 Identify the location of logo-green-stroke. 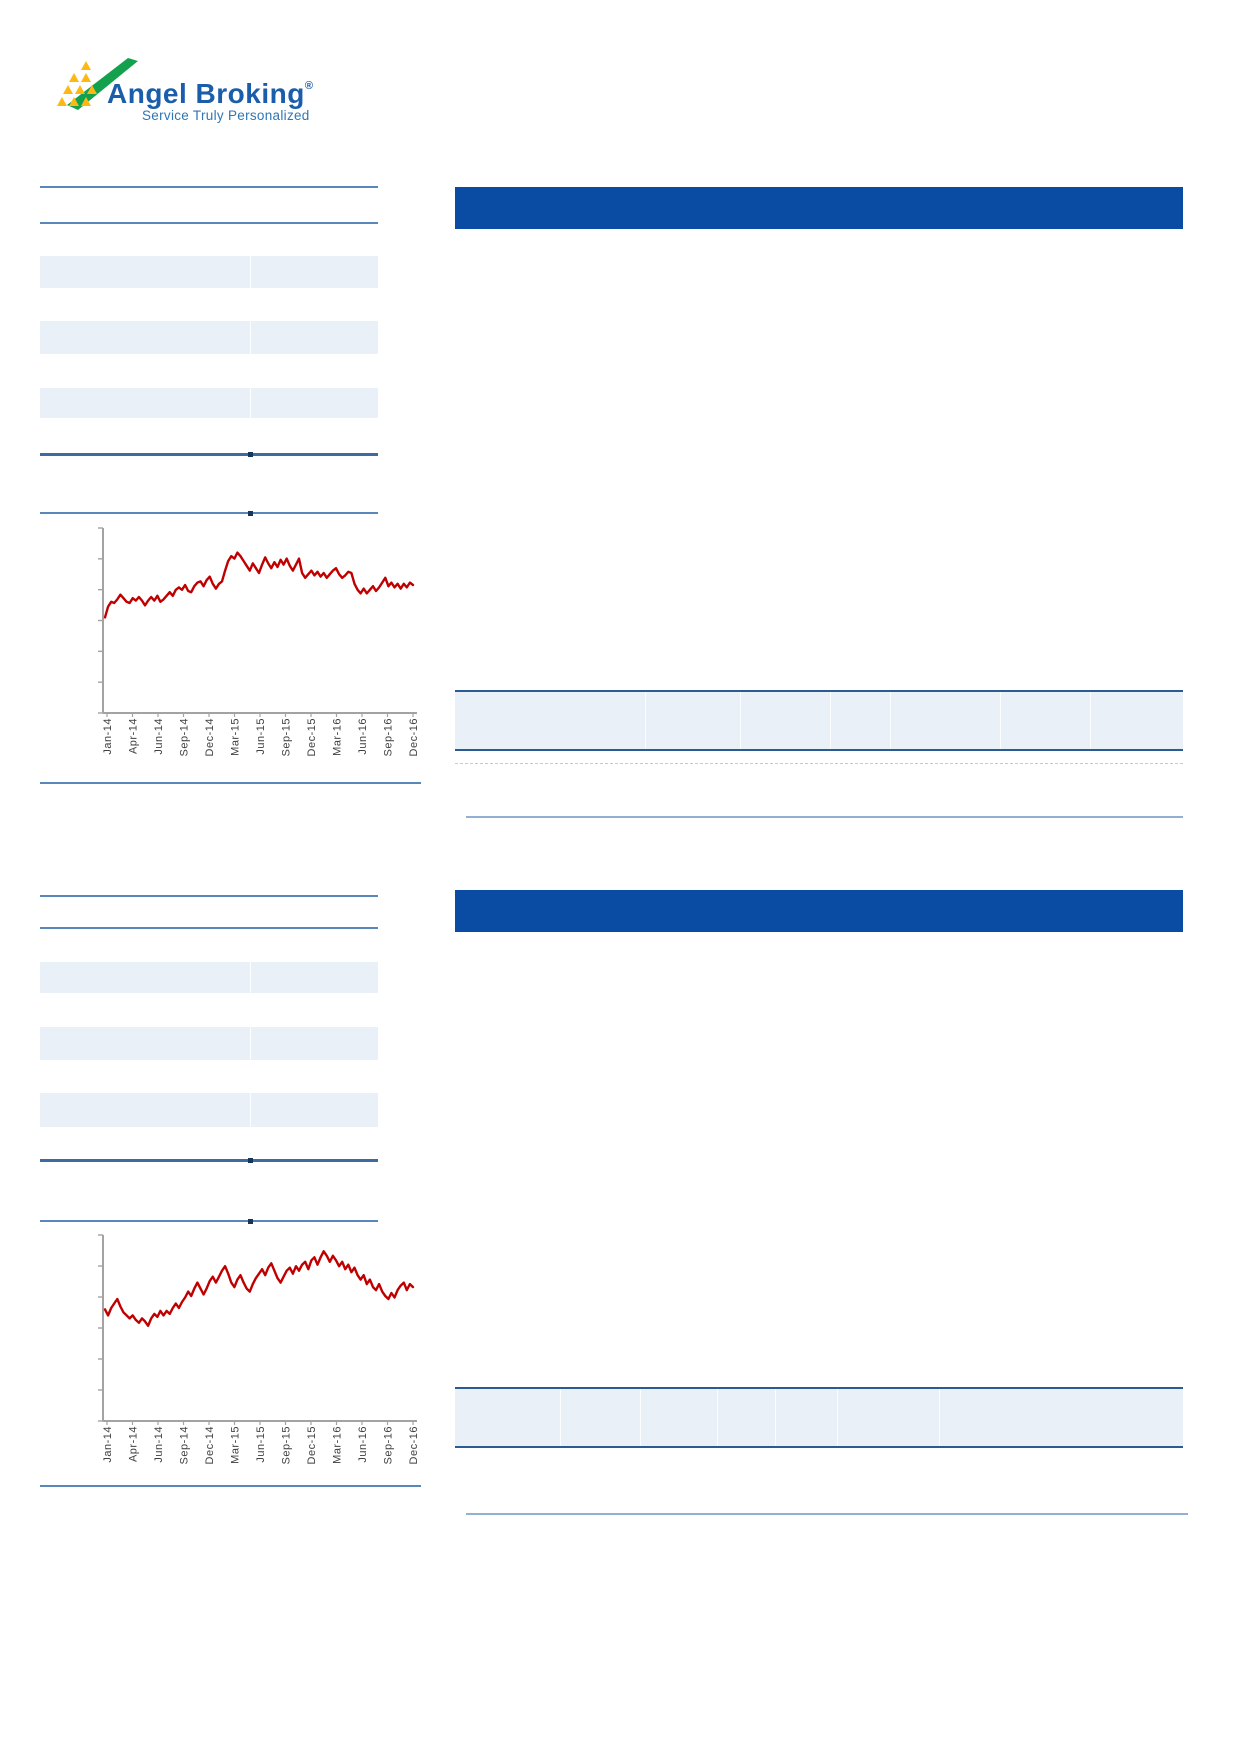
(102, 84).